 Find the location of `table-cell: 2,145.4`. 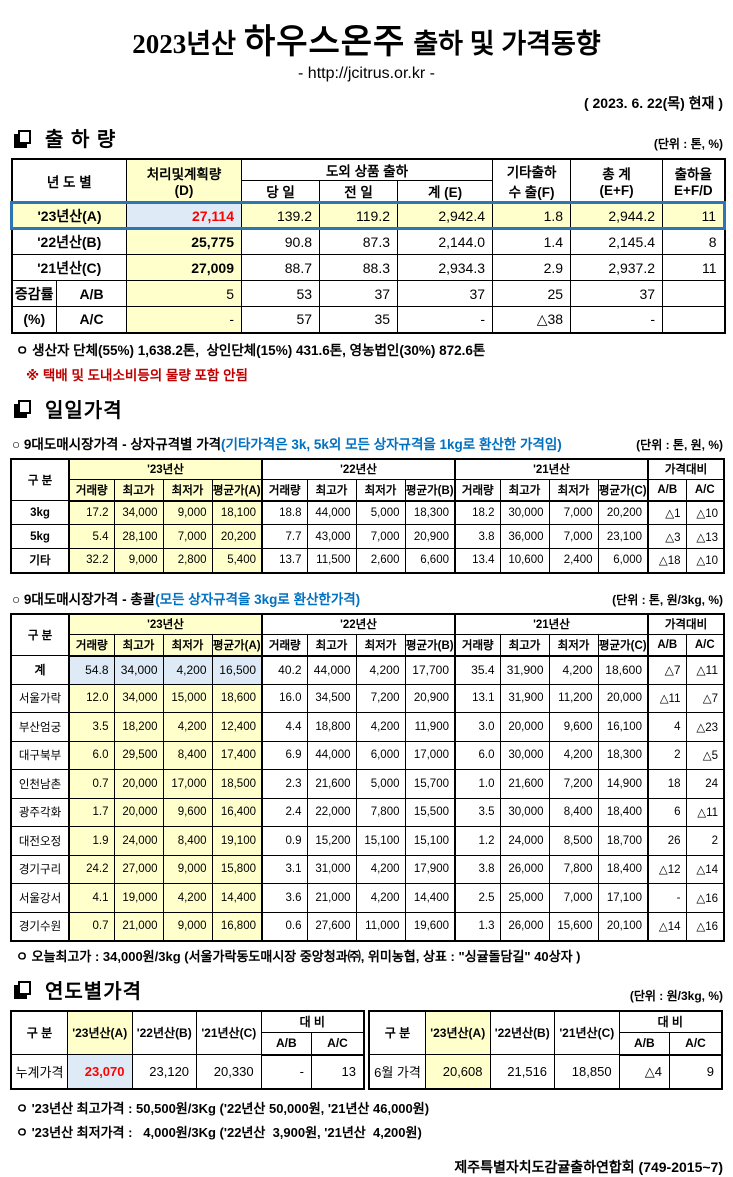

table-cell: 2,145.4 is located at coordinates (617, 241).